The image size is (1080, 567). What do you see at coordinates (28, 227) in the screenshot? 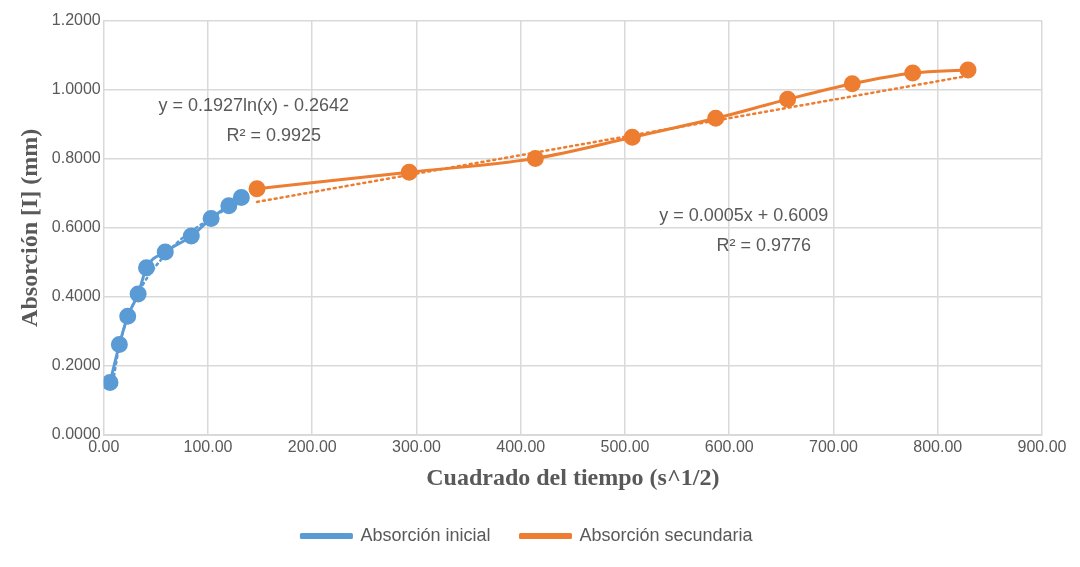
I see `y-axis-title: Absorción [I] (mm)` at bounding box center [28, 227].